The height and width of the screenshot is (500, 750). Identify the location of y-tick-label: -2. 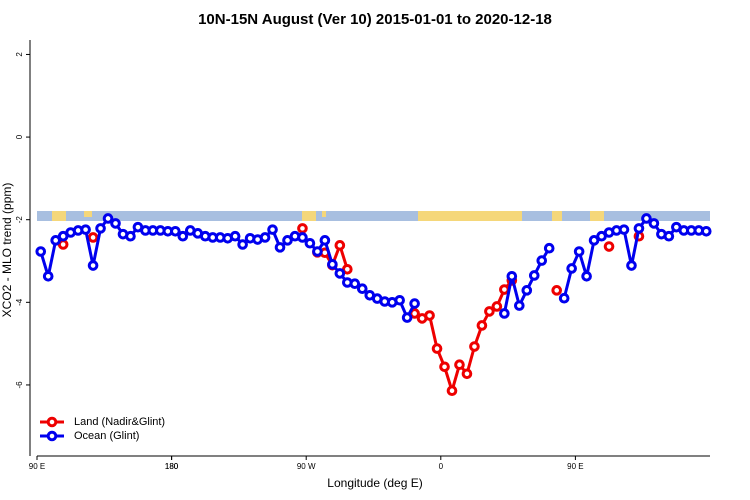
(19, 220).